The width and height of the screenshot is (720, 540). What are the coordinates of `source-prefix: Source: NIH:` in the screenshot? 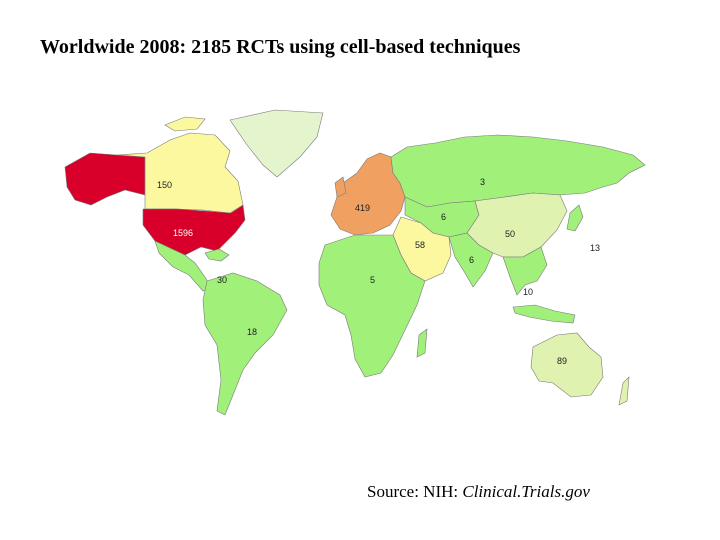 It's located at (415, 491).